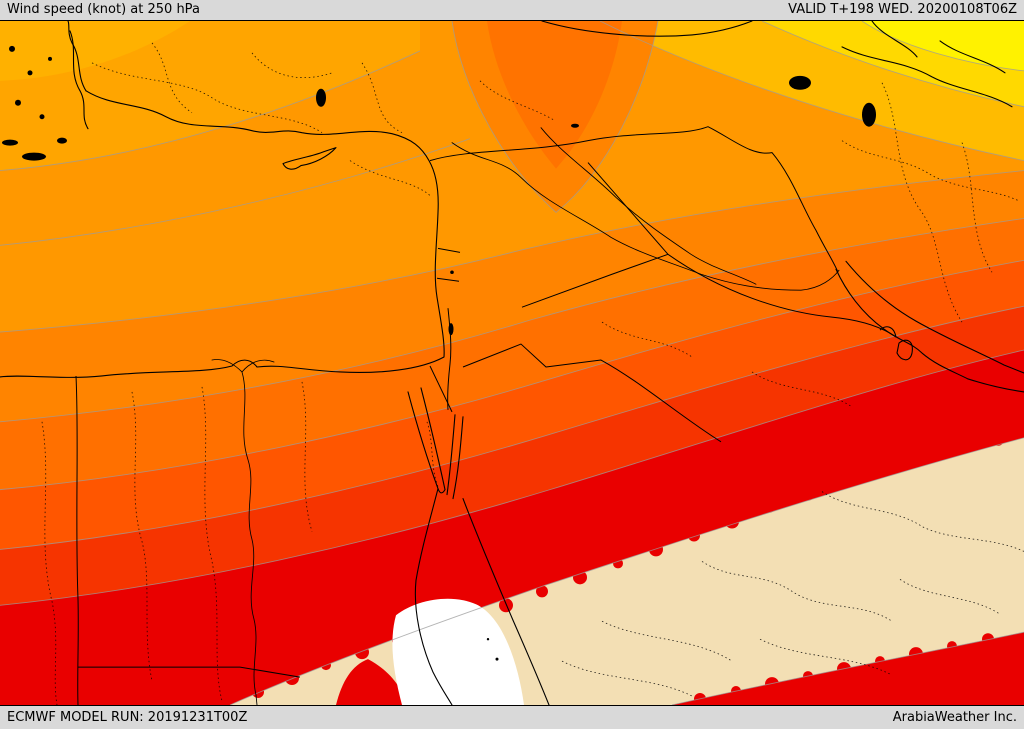 The width and height of the screenshot is (1024, 729). I want to click on euphrates-river, so click(645, 216).